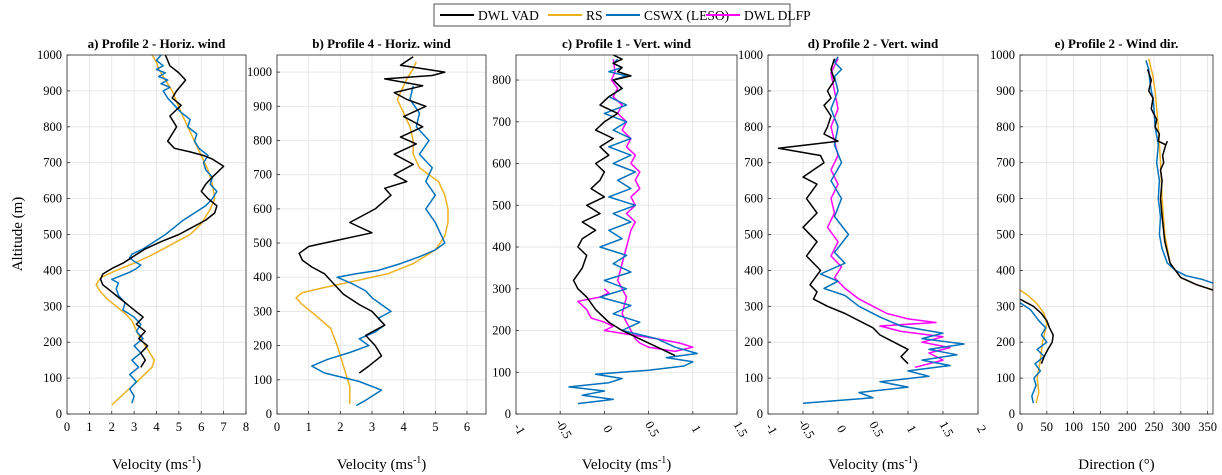 This screenshot has height=475, width=1222. I want to click on axes-box, so click(626, 234).